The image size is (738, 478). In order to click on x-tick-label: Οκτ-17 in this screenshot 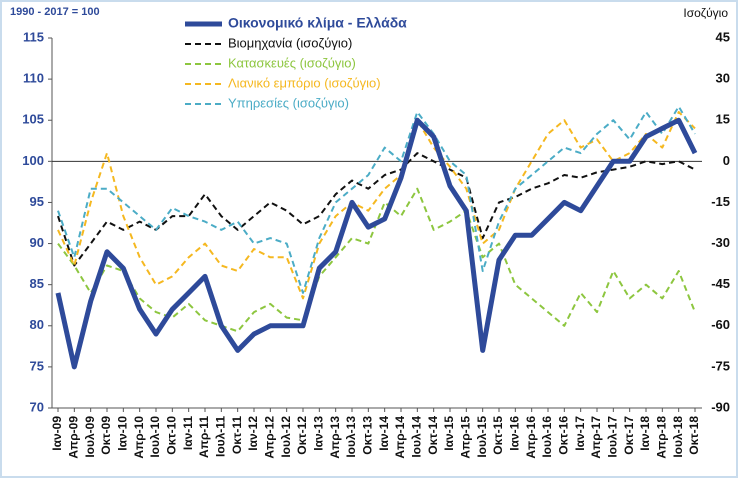, I will do `click(629, 435)`.